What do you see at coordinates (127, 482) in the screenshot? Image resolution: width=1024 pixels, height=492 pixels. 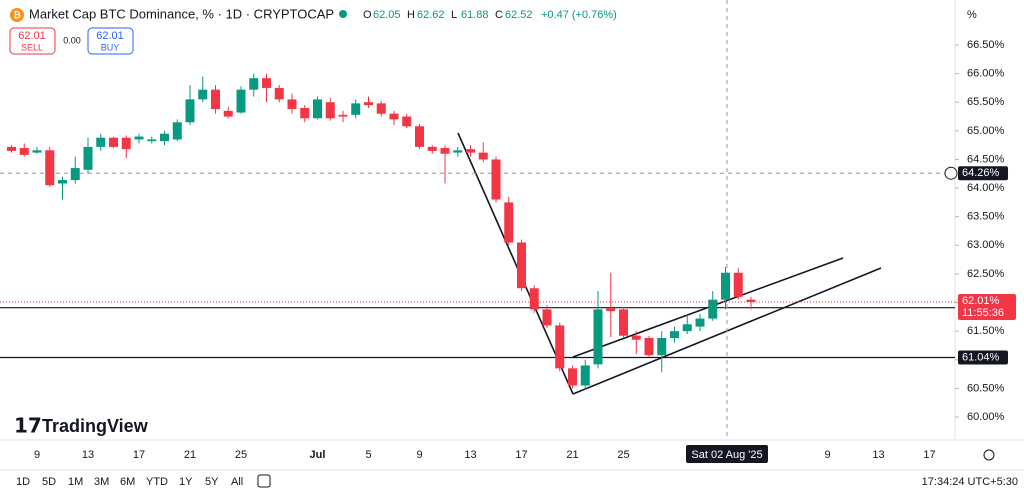 I see `timeframe-button: 6M` at bounding box center [127, 482].